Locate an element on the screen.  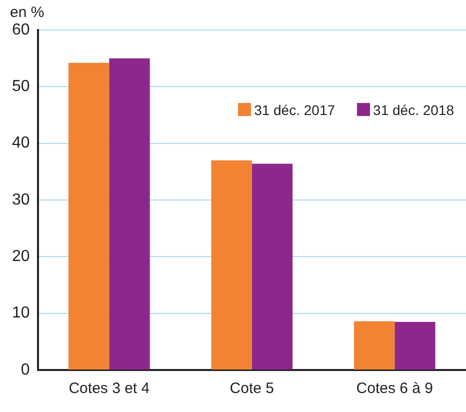
y-tick-label: 40 is located at coordinates (21, 143).